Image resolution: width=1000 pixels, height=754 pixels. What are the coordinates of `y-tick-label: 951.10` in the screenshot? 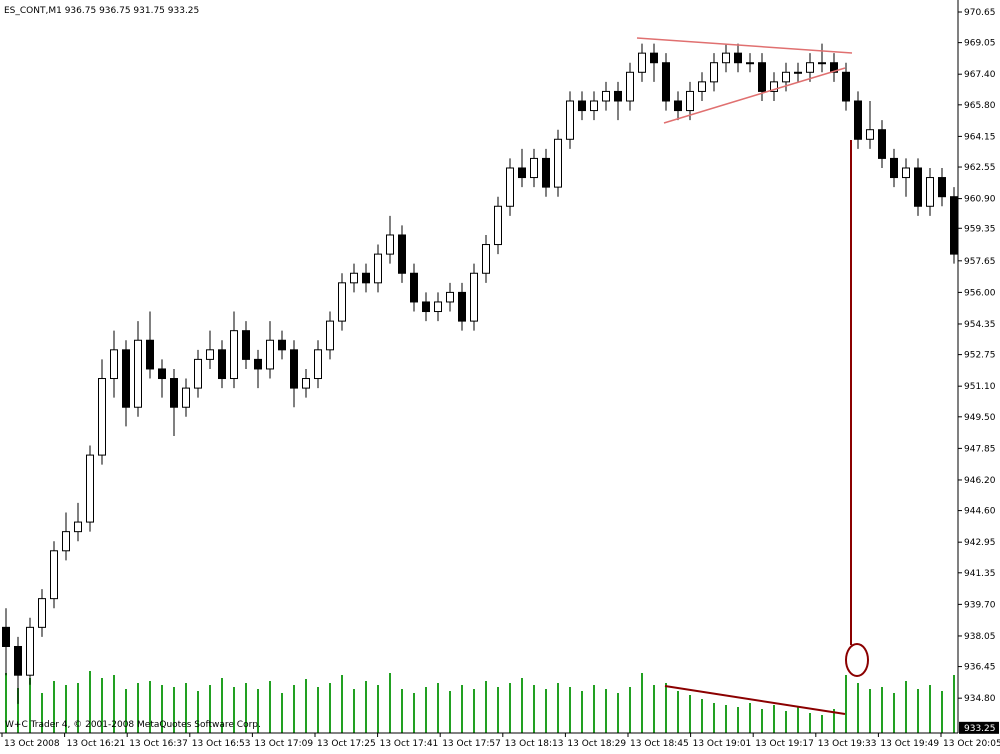 It's located at (980, 387).